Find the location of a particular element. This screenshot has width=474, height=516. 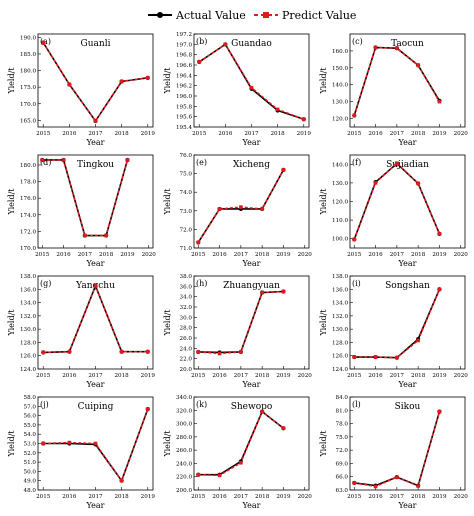

panel-label: (h) is located at coordinates (201, 283).